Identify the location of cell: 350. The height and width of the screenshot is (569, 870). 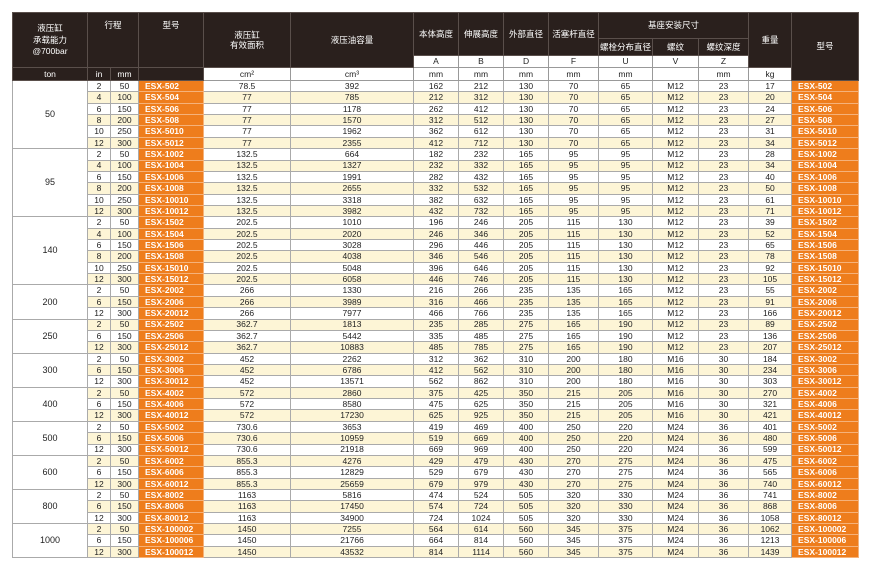
(526, 404).